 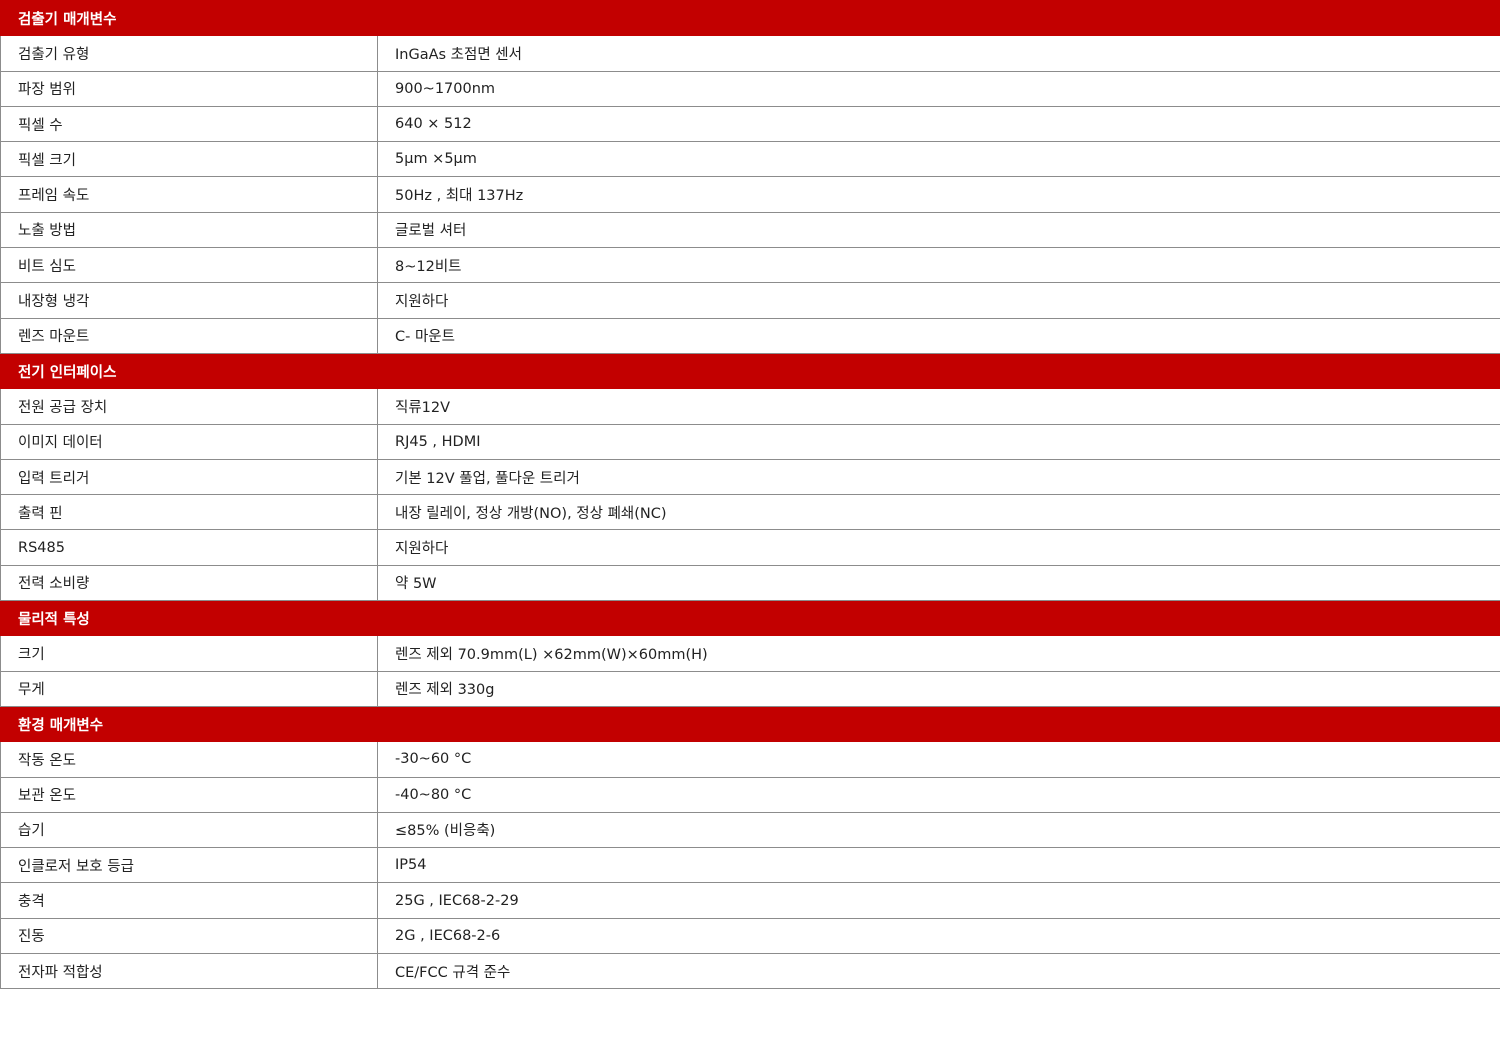 I want to click on row-value: 글로벌 셔터, so click(x=938, y=230).